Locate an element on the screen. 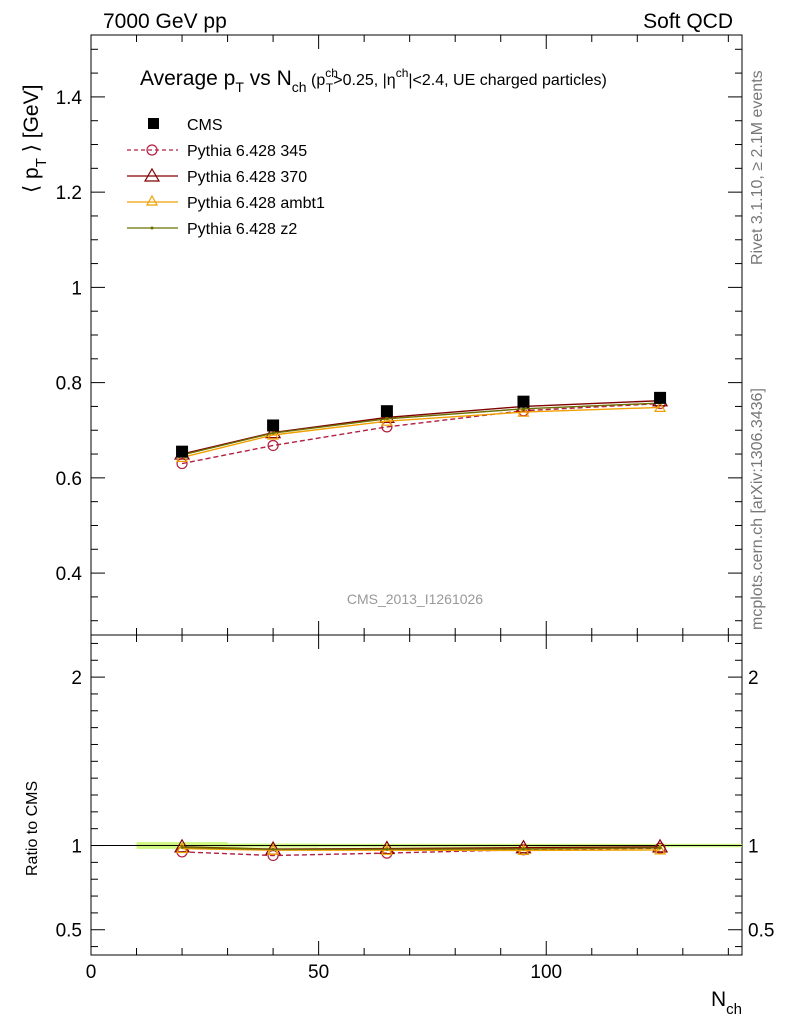 The image size is (786, 1024). main-series-group is located at coordinates (421, 430).